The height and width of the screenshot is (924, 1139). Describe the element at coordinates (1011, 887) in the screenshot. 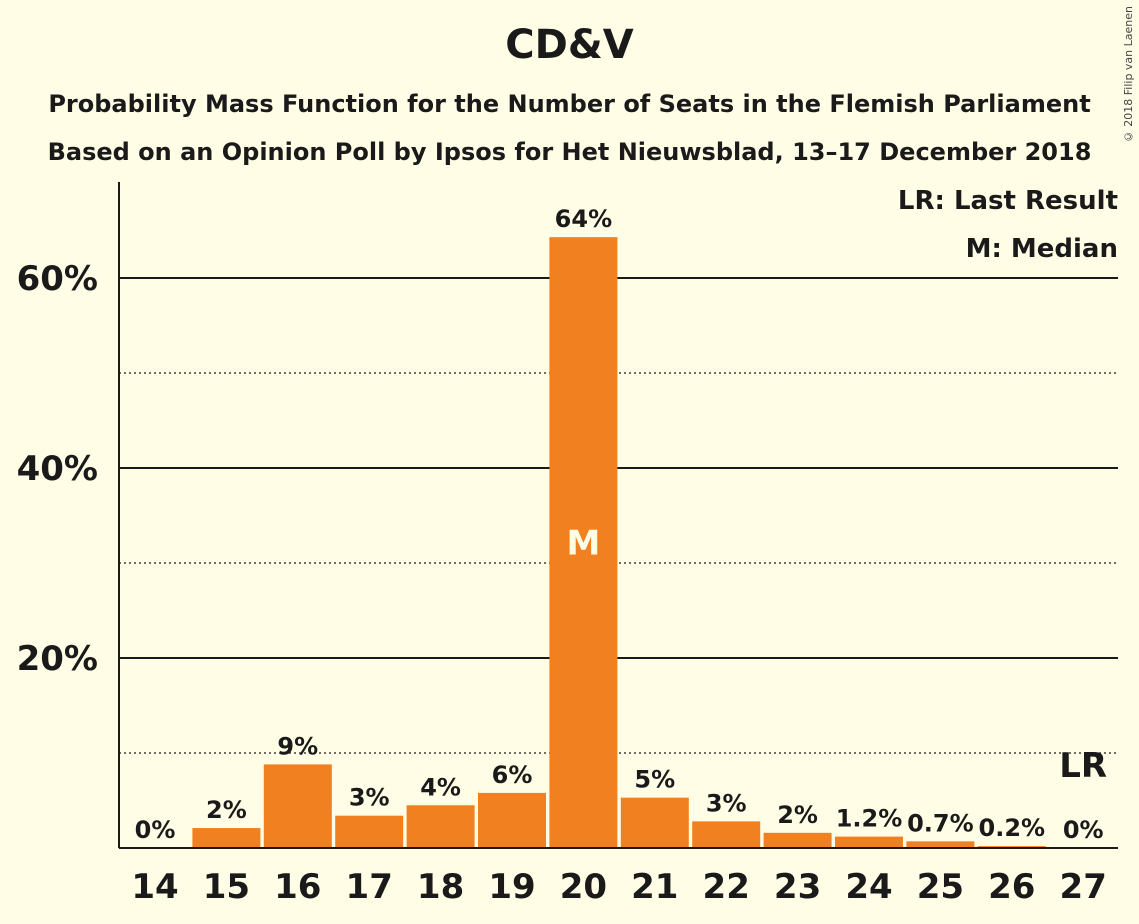

I see `x-tick-label-26: 26` at that location.